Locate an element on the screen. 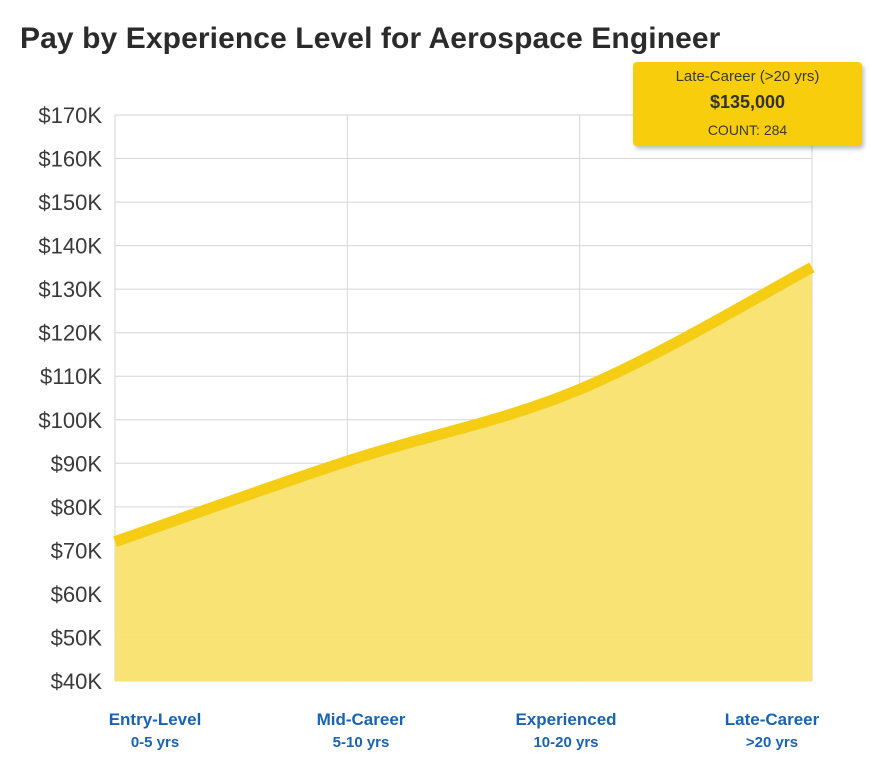 This screenshot has height=763, width=871. y-tick-label: $60K is located at coordinates (77, 594).